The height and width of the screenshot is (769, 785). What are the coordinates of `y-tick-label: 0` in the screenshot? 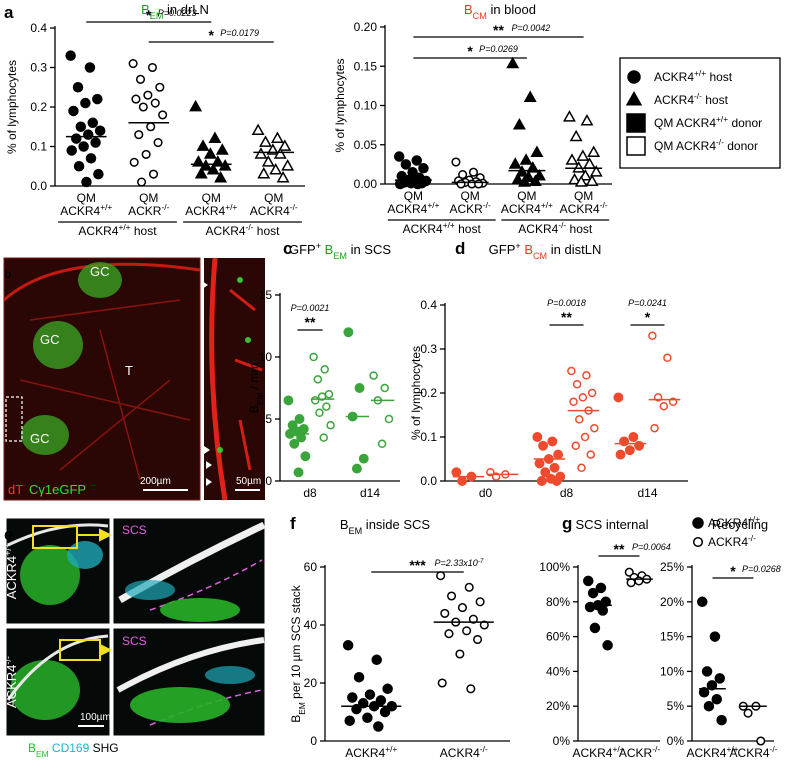 It's located at (268, 481).